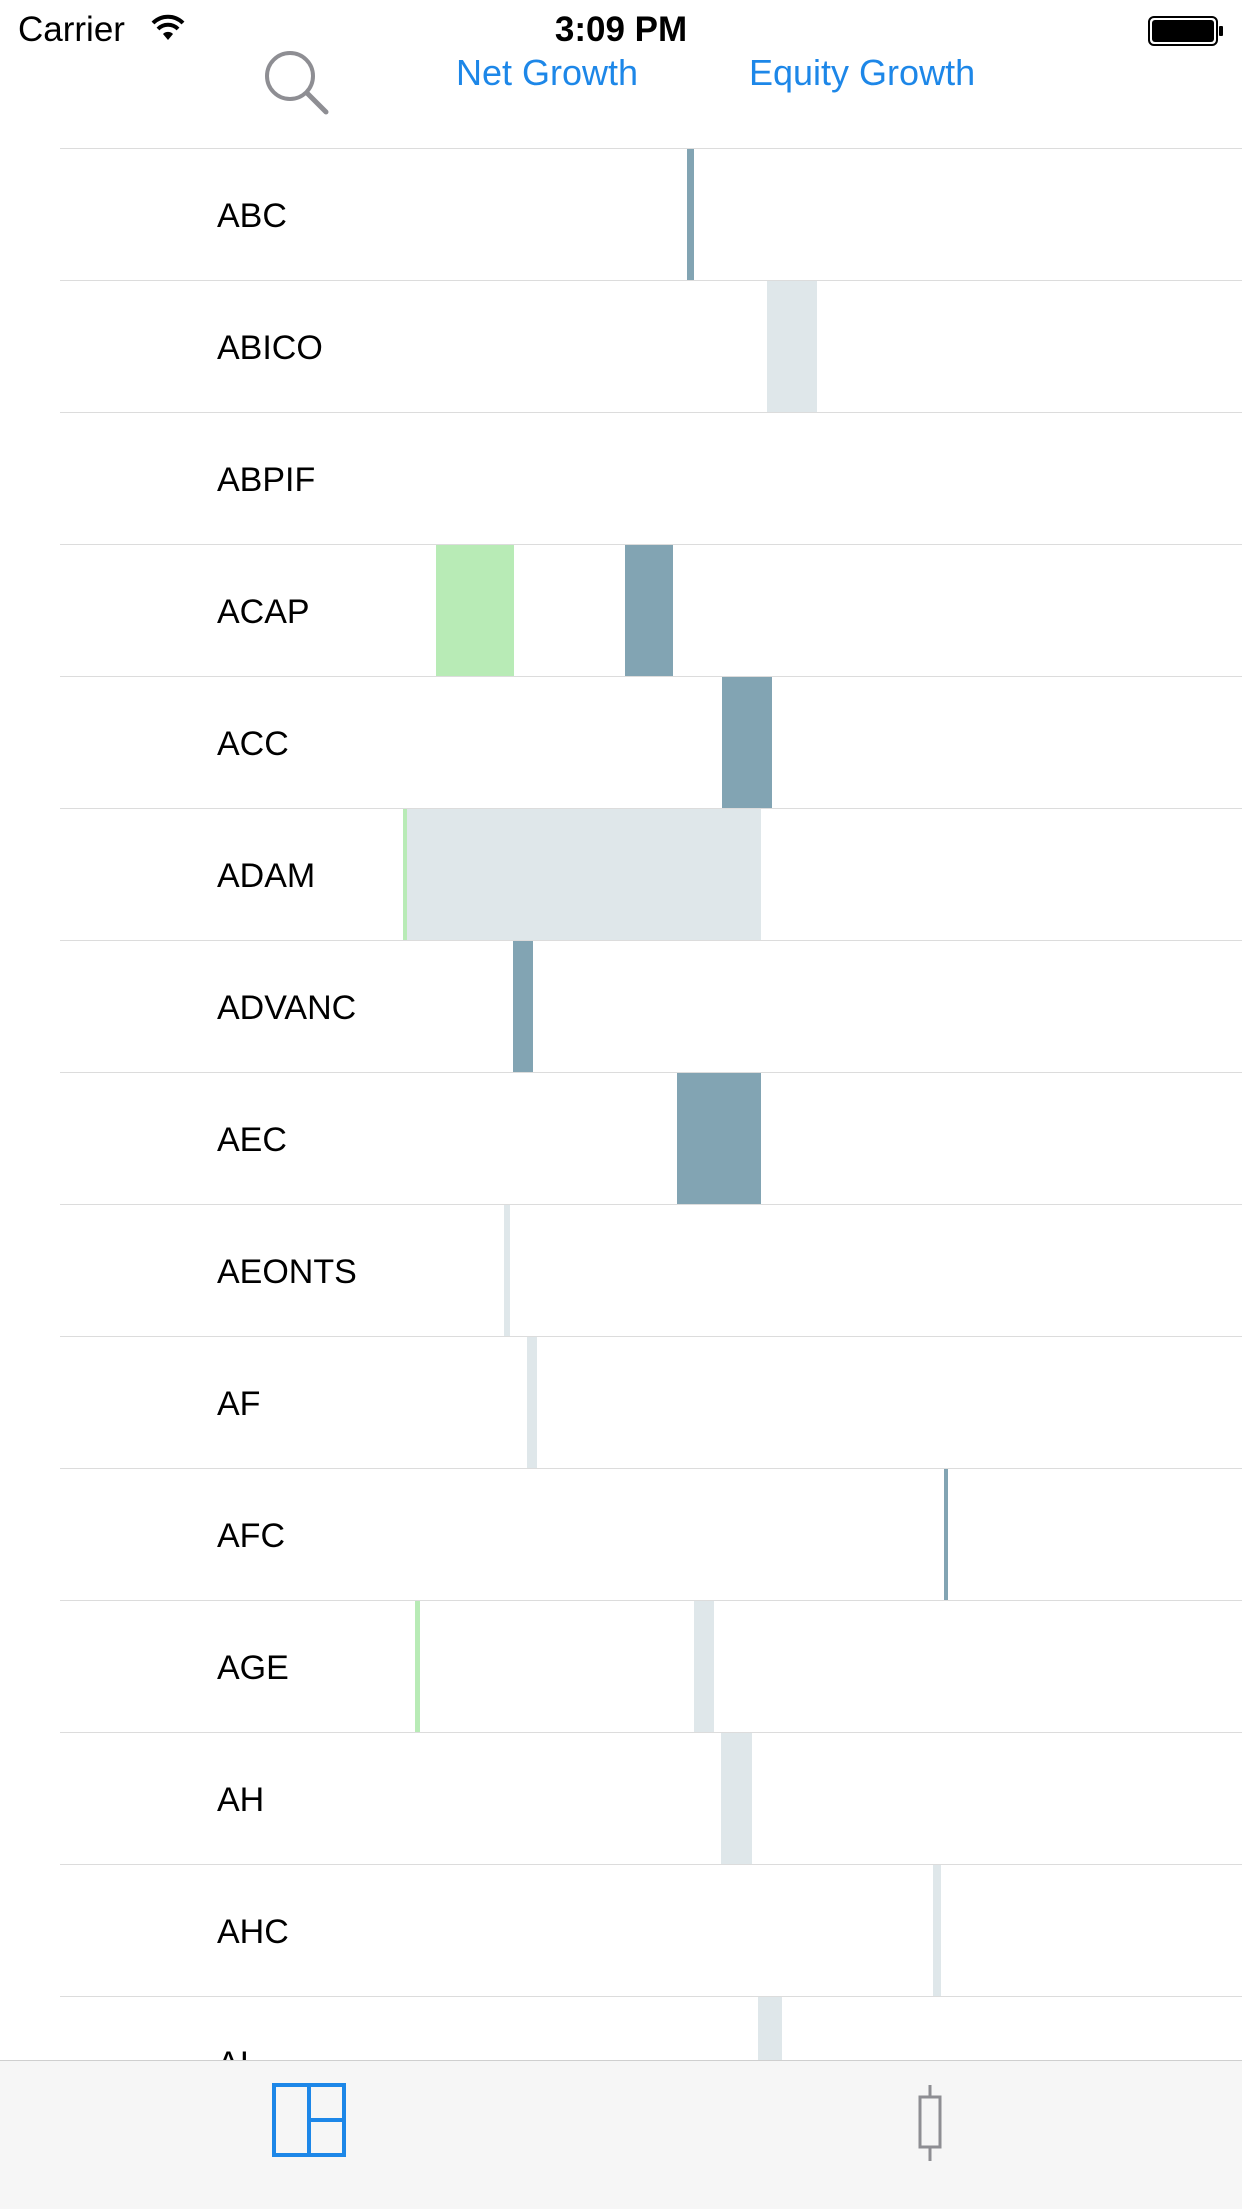 This screenshot has width=1242, height=2209. What do you see at coordinates (651, 1930) in the screenshot?
I see `list-row-ahc: AHC` at bounding box center [651, 1930].